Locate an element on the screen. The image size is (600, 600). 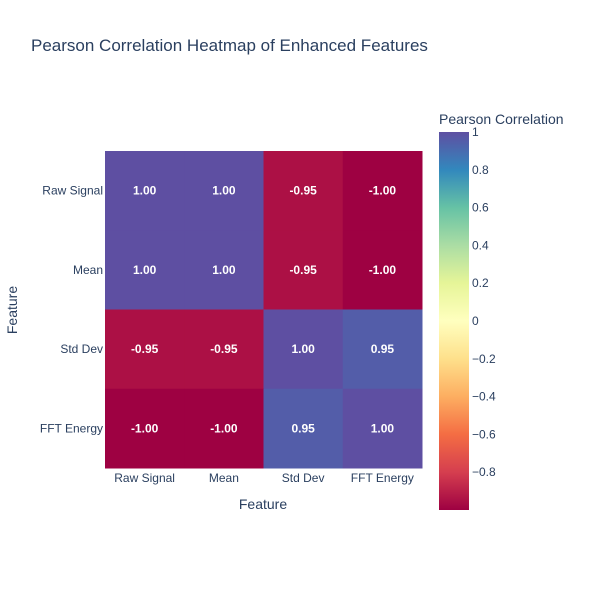
x-axis-title: Feature is located at coordinates (263, 504).